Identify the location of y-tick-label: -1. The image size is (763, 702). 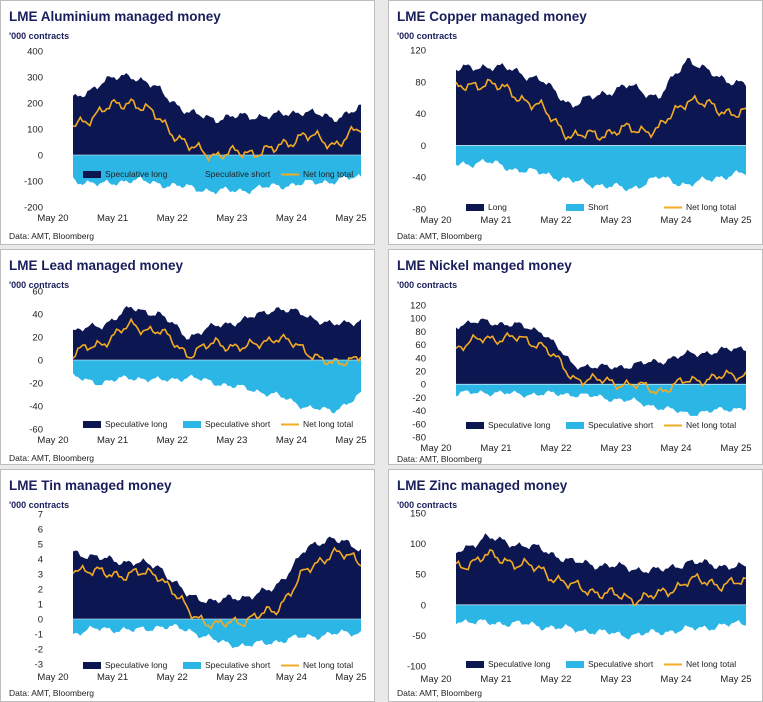
(39, 635).